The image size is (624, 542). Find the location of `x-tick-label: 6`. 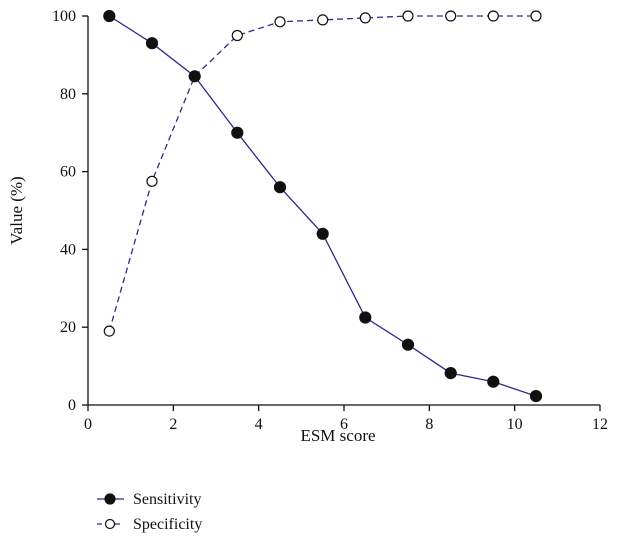

x-tick-label: 6 is located at coordinates (344, 424).